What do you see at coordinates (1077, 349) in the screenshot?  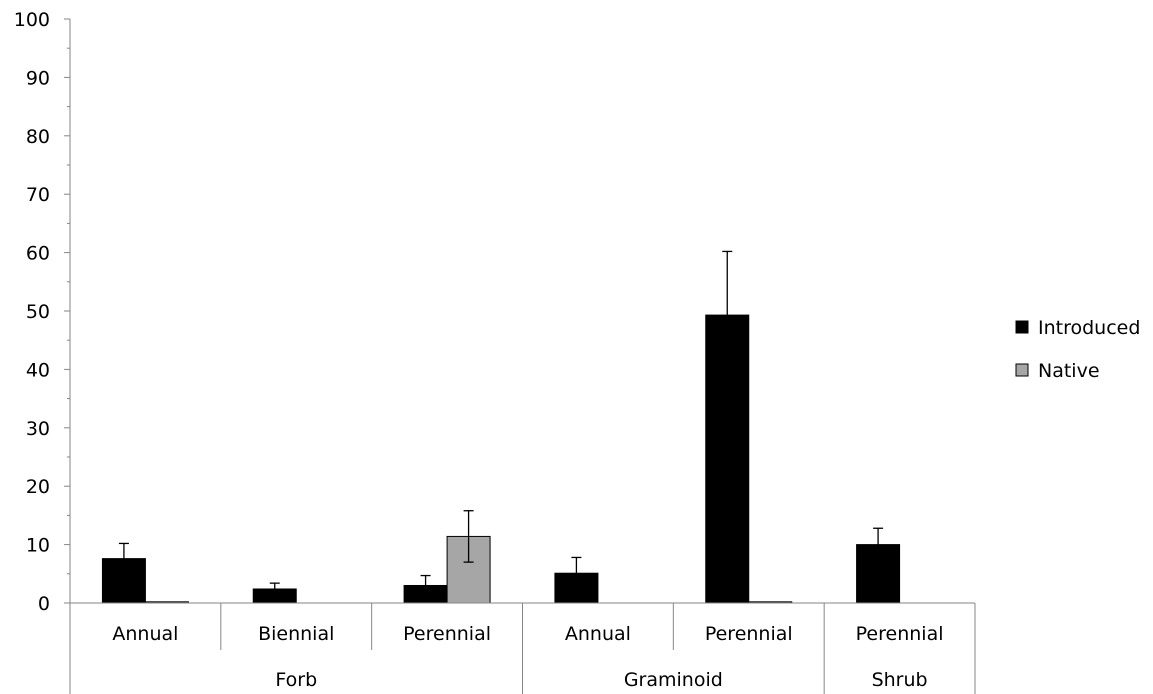 I see `legend: Introduced Native` at bounding box center [1077, 349].